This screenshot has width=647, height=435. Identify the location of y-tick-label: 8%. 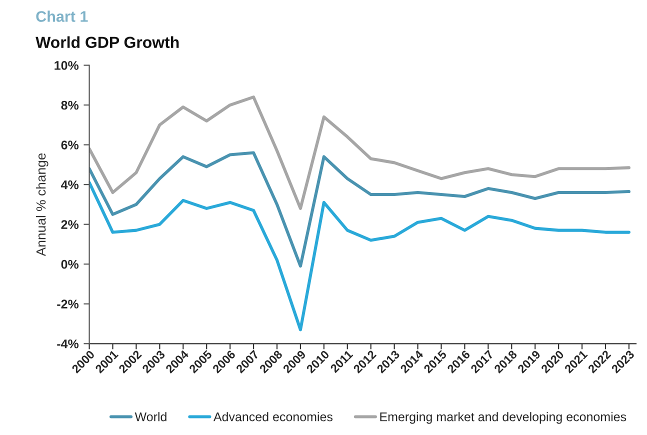
(70, 105).